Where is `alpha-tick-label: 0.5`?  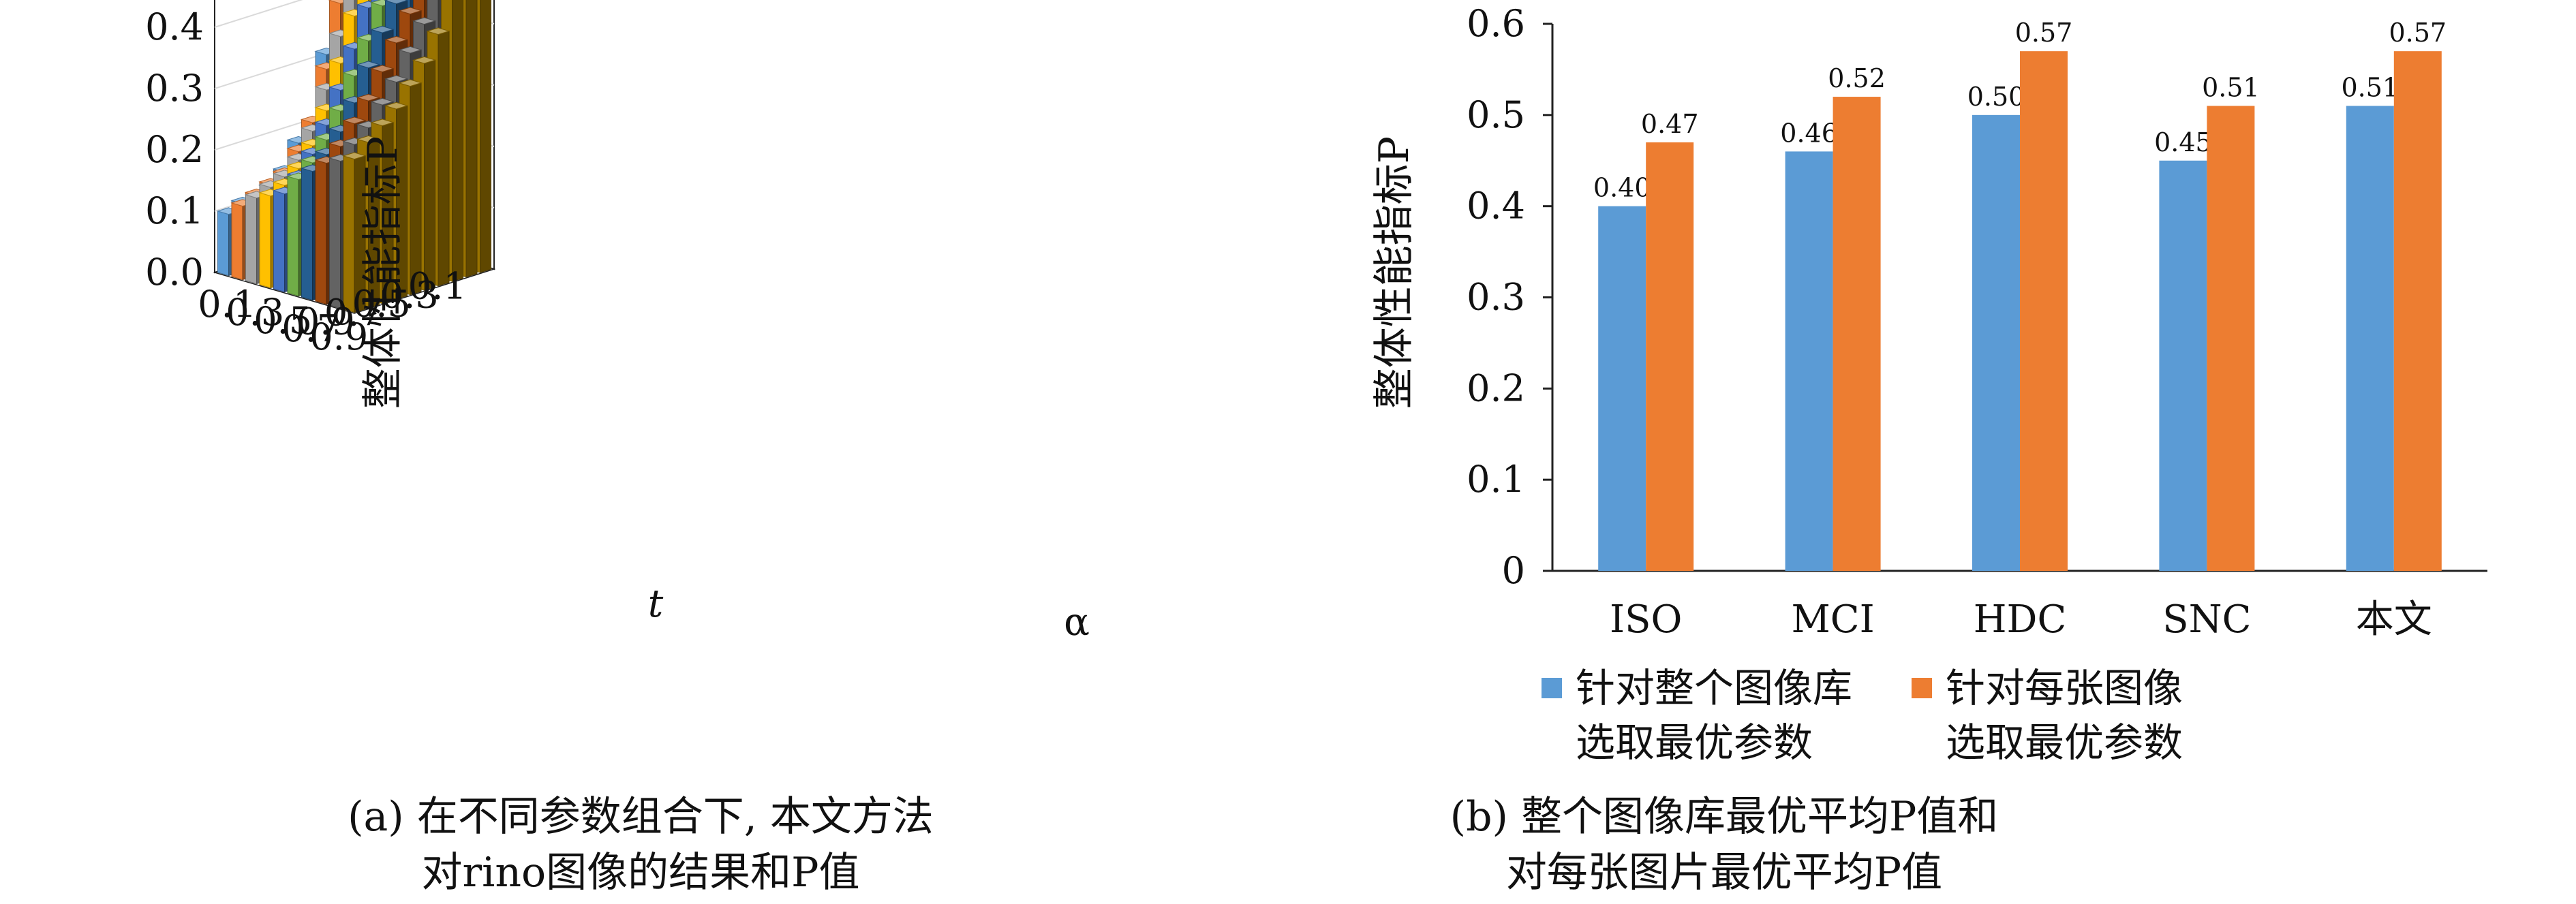
alpha-tick-label: 0.5 is located at coordinates (283, 320).